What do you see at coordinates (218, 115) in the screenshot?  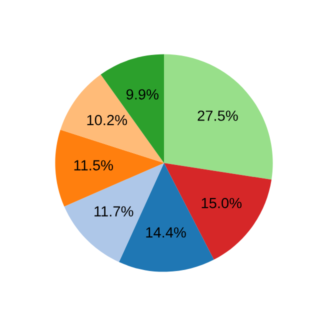 I see `data-label: 27.5%` at bounding box center [218, 115].